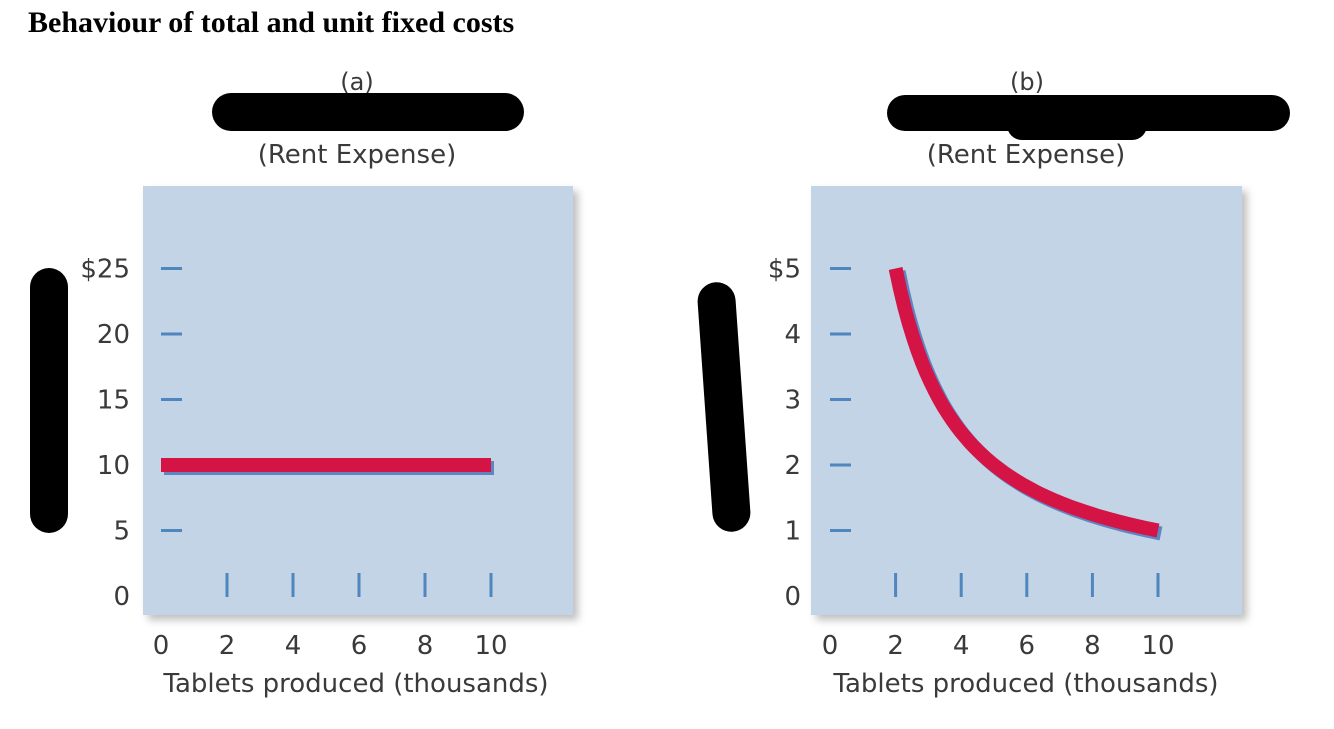 The width and height of the screenshot is (1334, 729). I want to click on y-tick-label: $25, so click(105, 270).